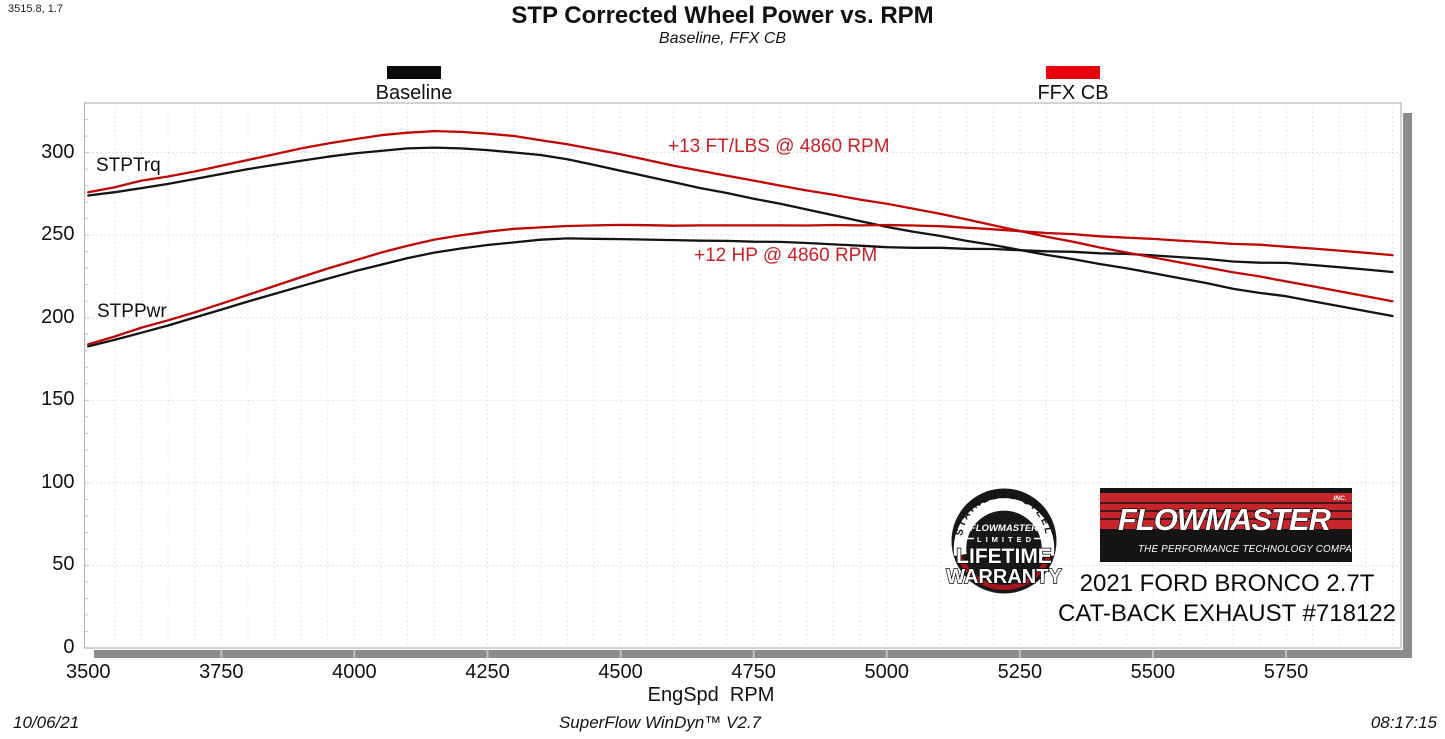 The image size is (1445, 739). What do you see at coordinates (58, 151) in the screenshot?
I see `y-tick-label: 300` at bounding box center [58, 151].